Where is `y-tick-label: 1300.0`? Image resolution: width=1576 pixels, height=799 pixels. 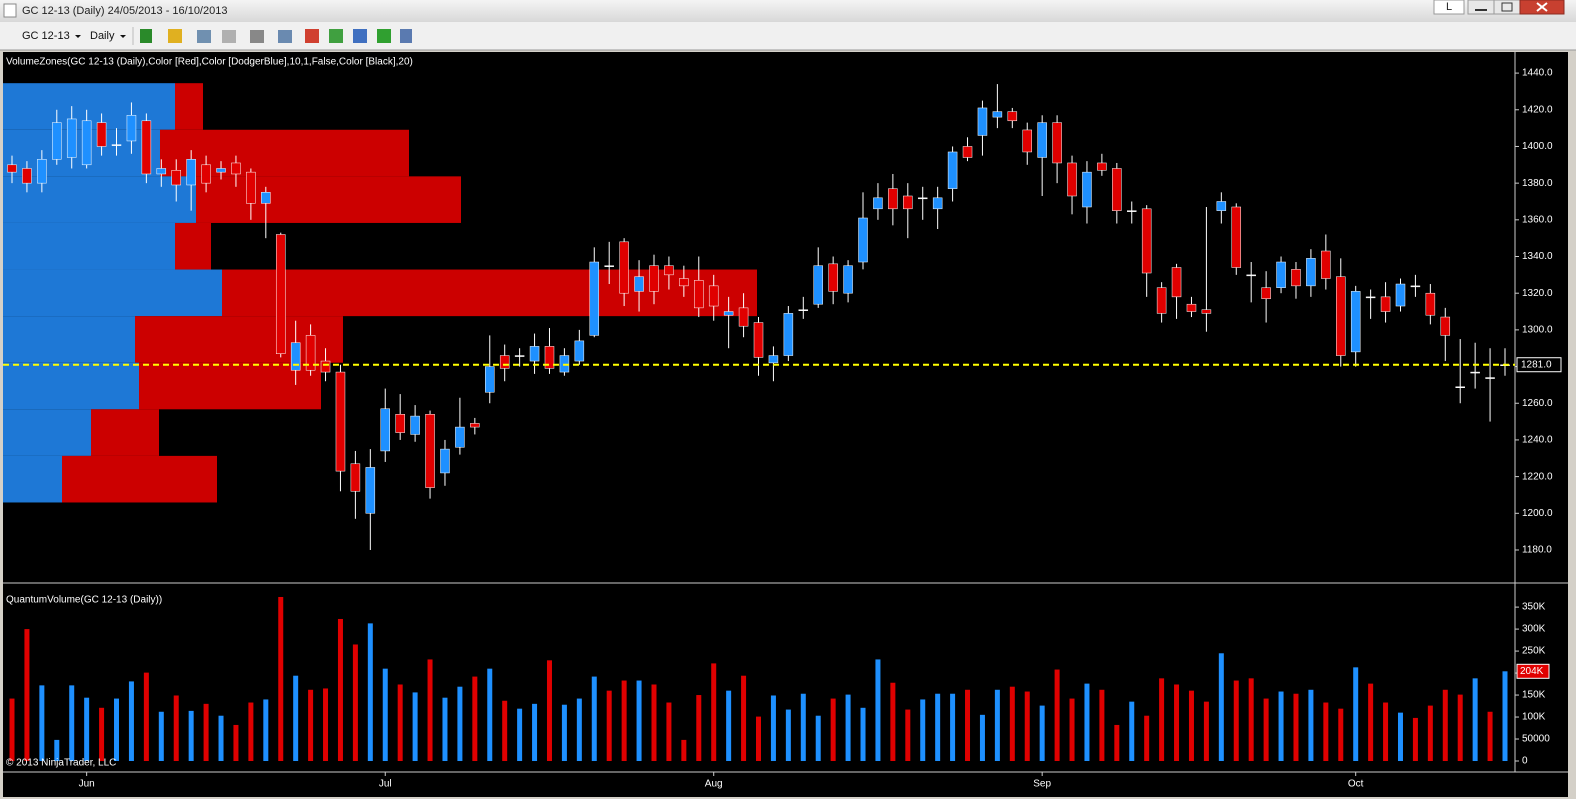
y-tick-label: 1300.0 is located at coordinates (1537, 330).